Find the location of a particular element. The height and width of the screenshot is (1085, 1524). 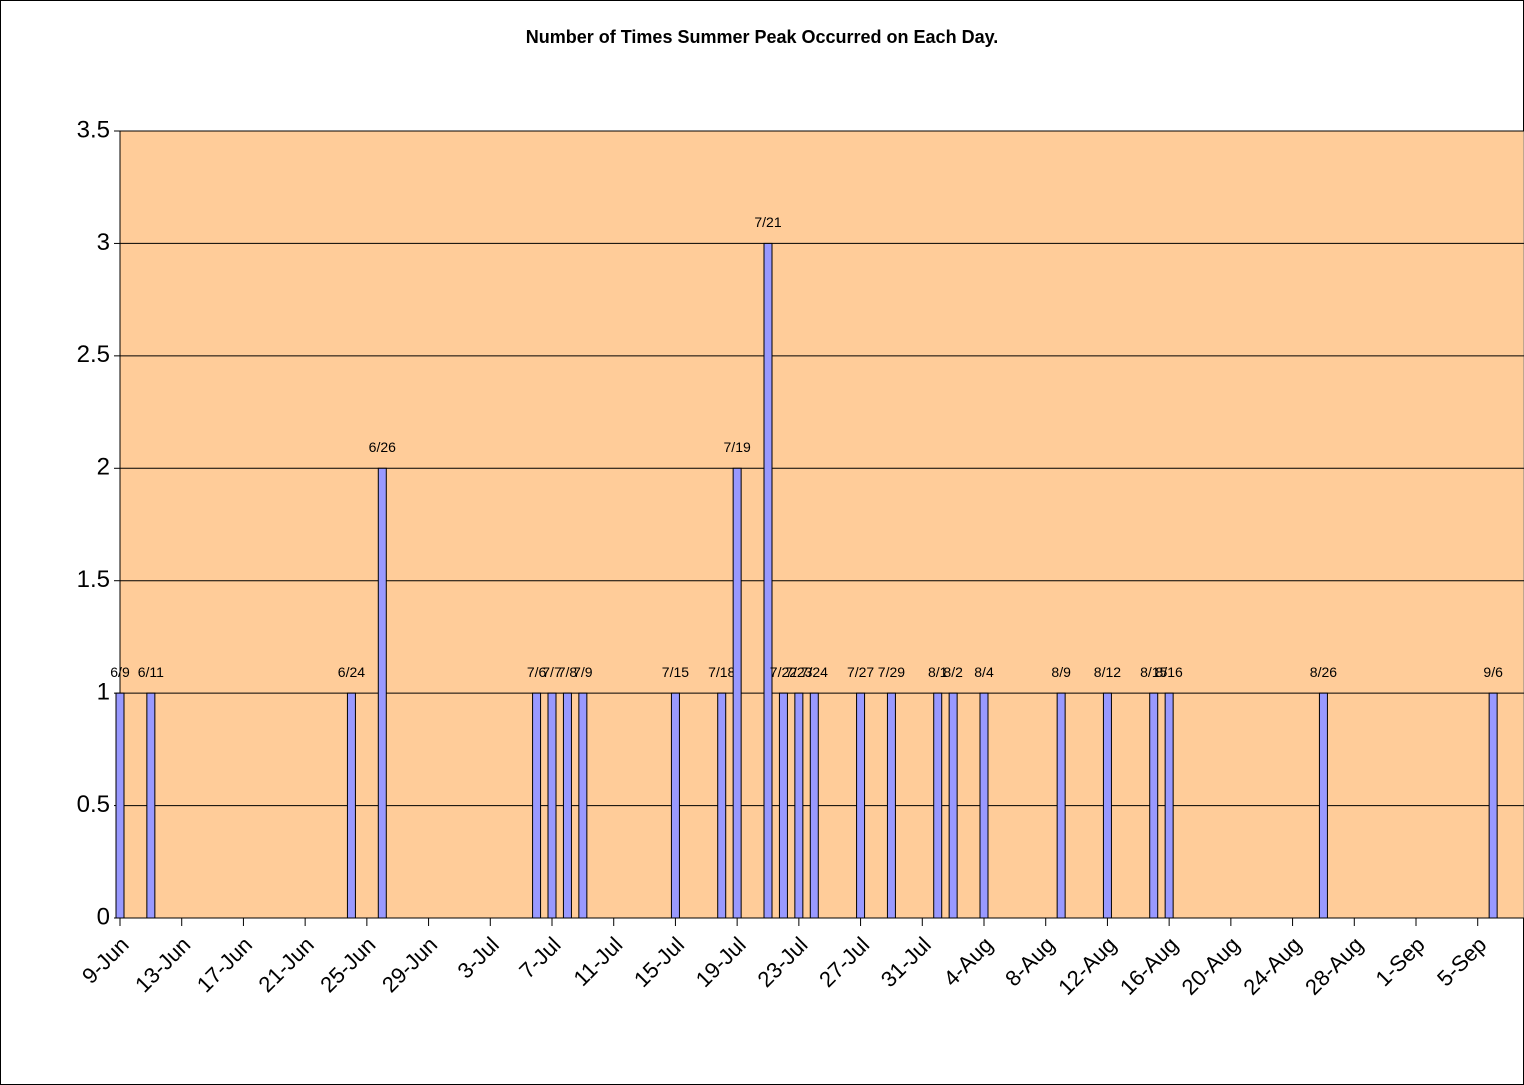

data-label: 6/26 is located at coordinates (382, 447).